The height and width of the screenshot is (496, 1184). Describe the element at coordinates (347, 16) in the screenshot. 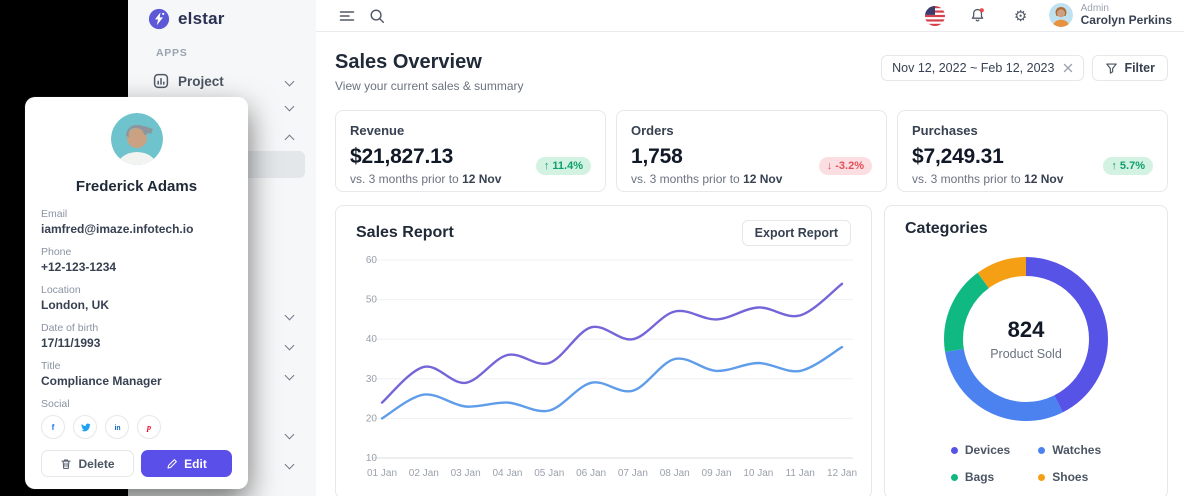

I see `menu-toggle-icon` at that location.